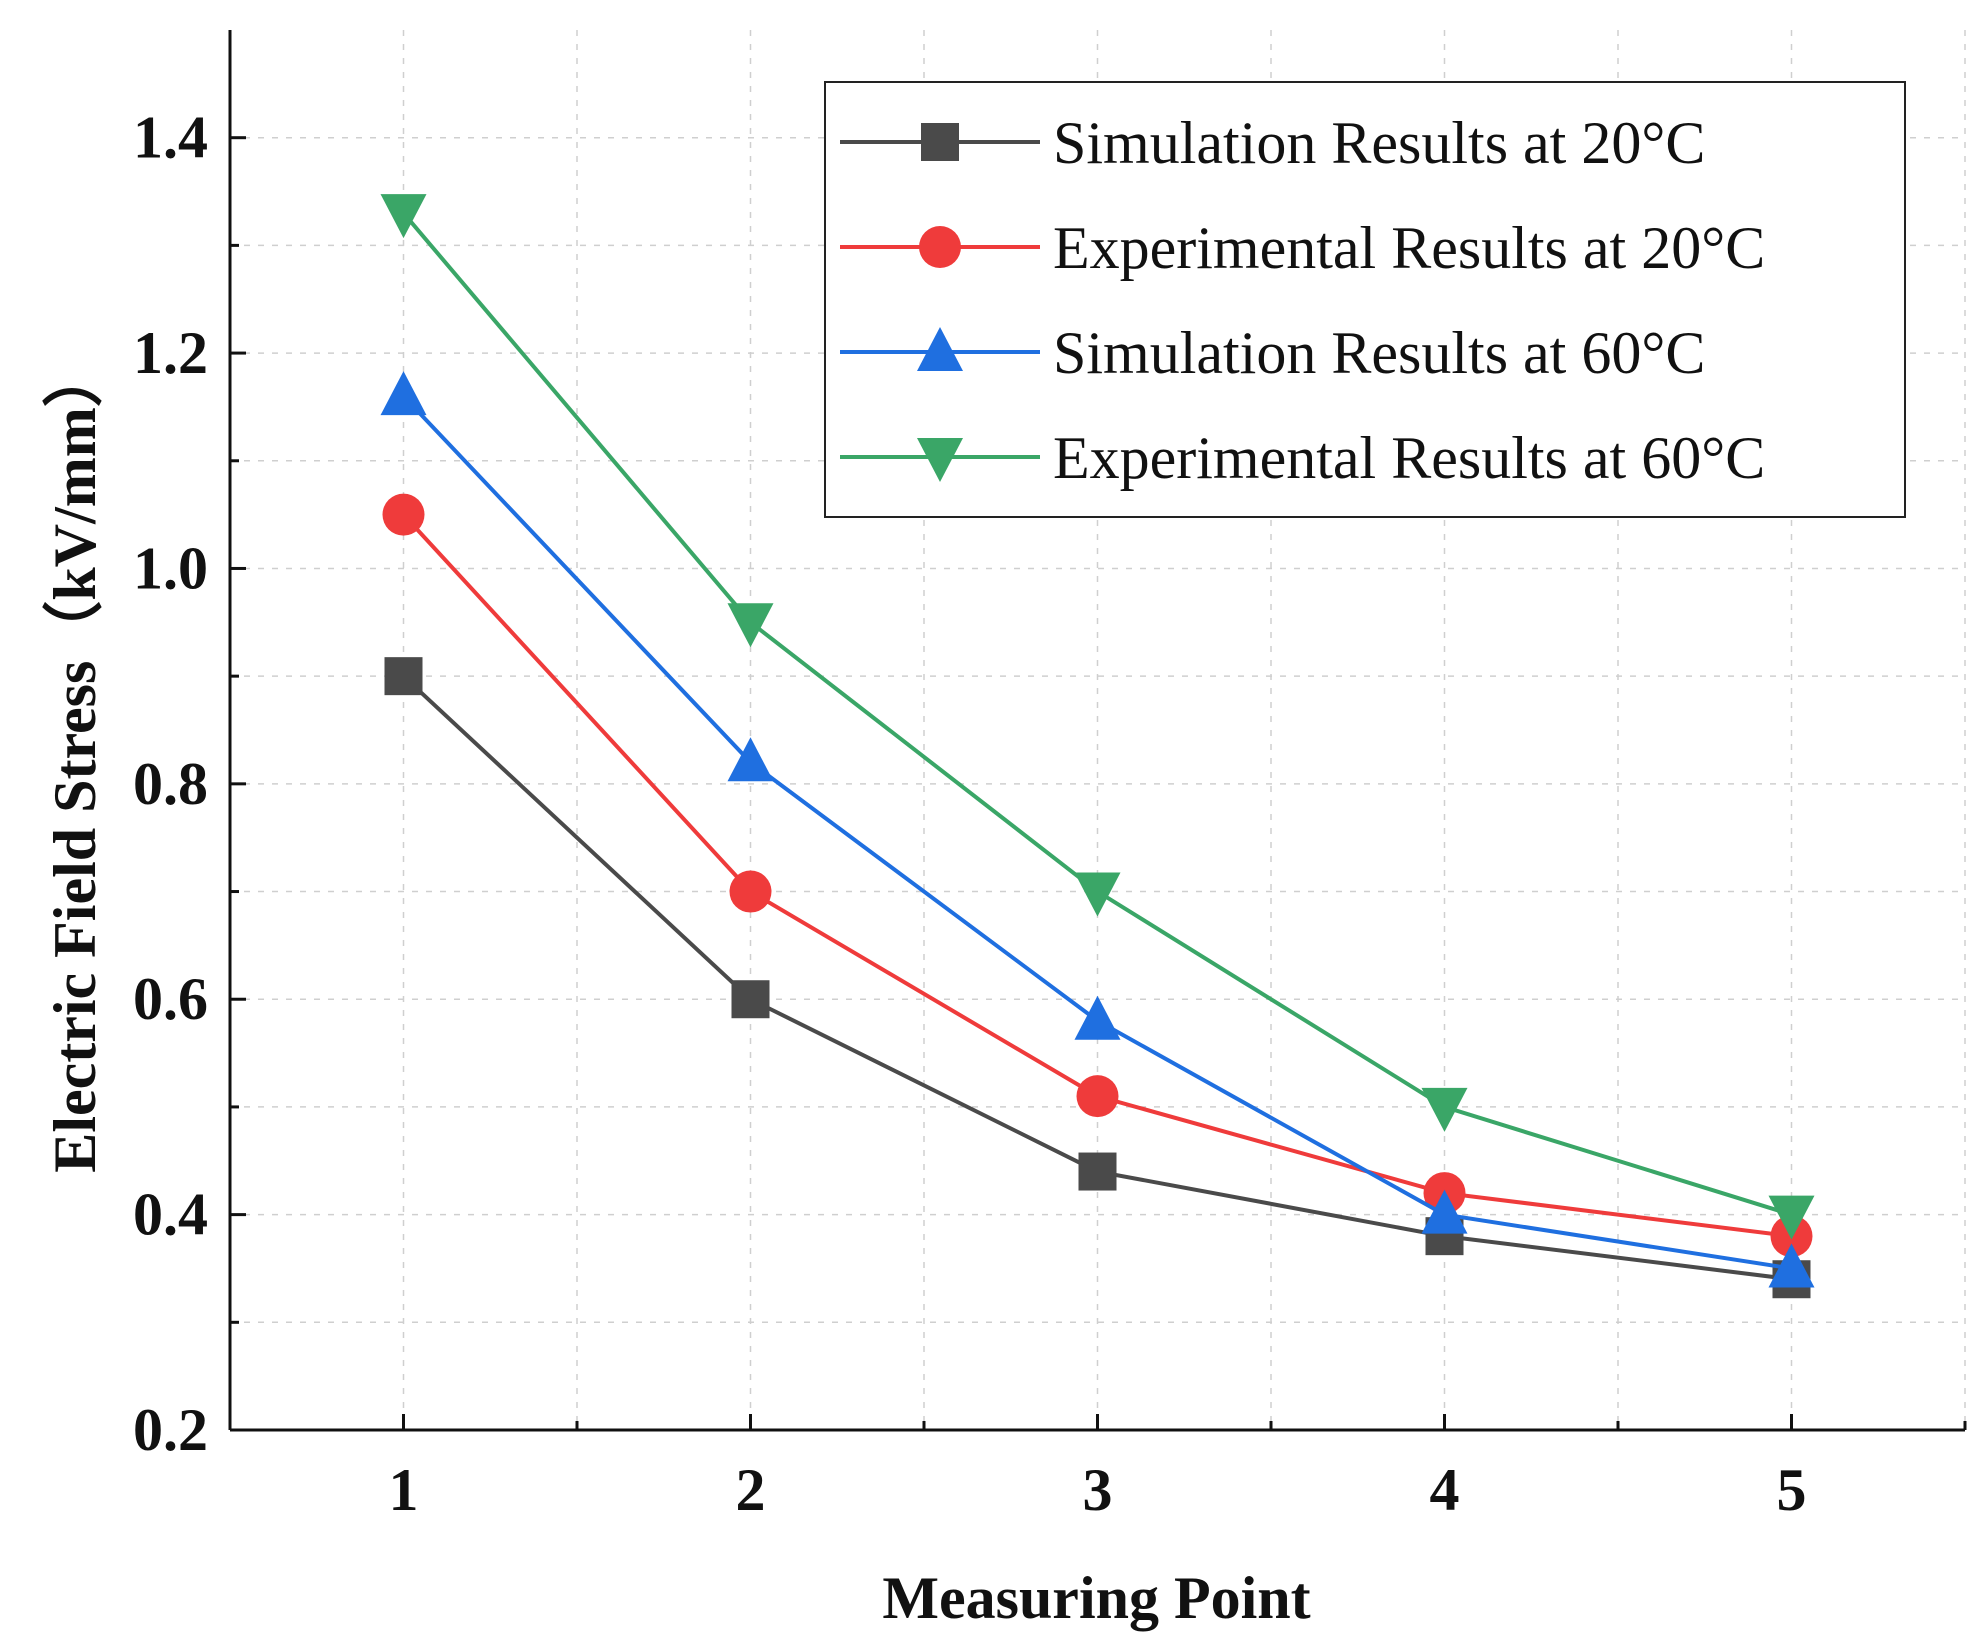  What do you see at coordinates (1098, 1490) in the screenshot?
I see `x-tick-label: 3` at bounding box center [1098, 1490].